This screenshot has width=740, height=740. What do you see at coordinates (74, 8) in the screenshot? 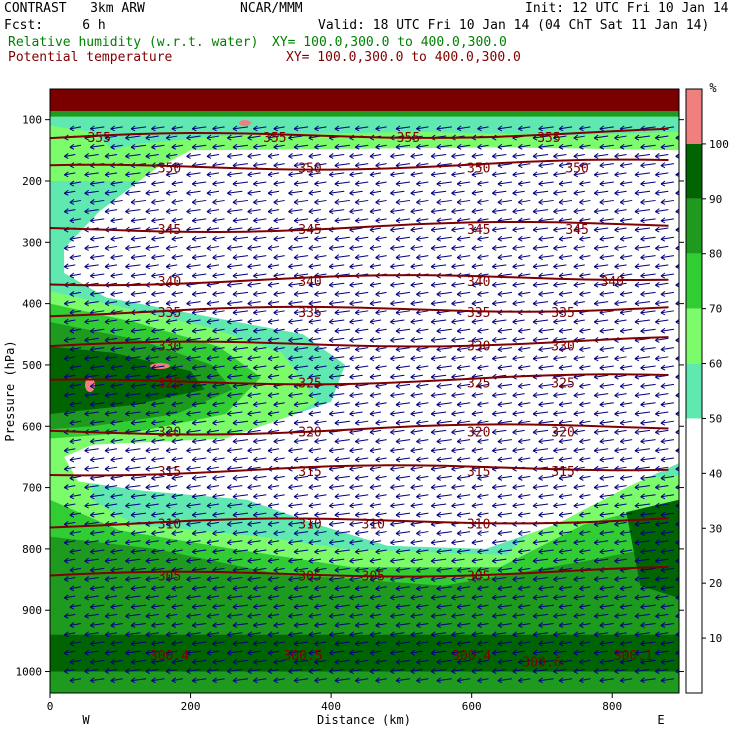
I see `model-title: CONTRAST 3km ARW` at bounding box center [74, 8].